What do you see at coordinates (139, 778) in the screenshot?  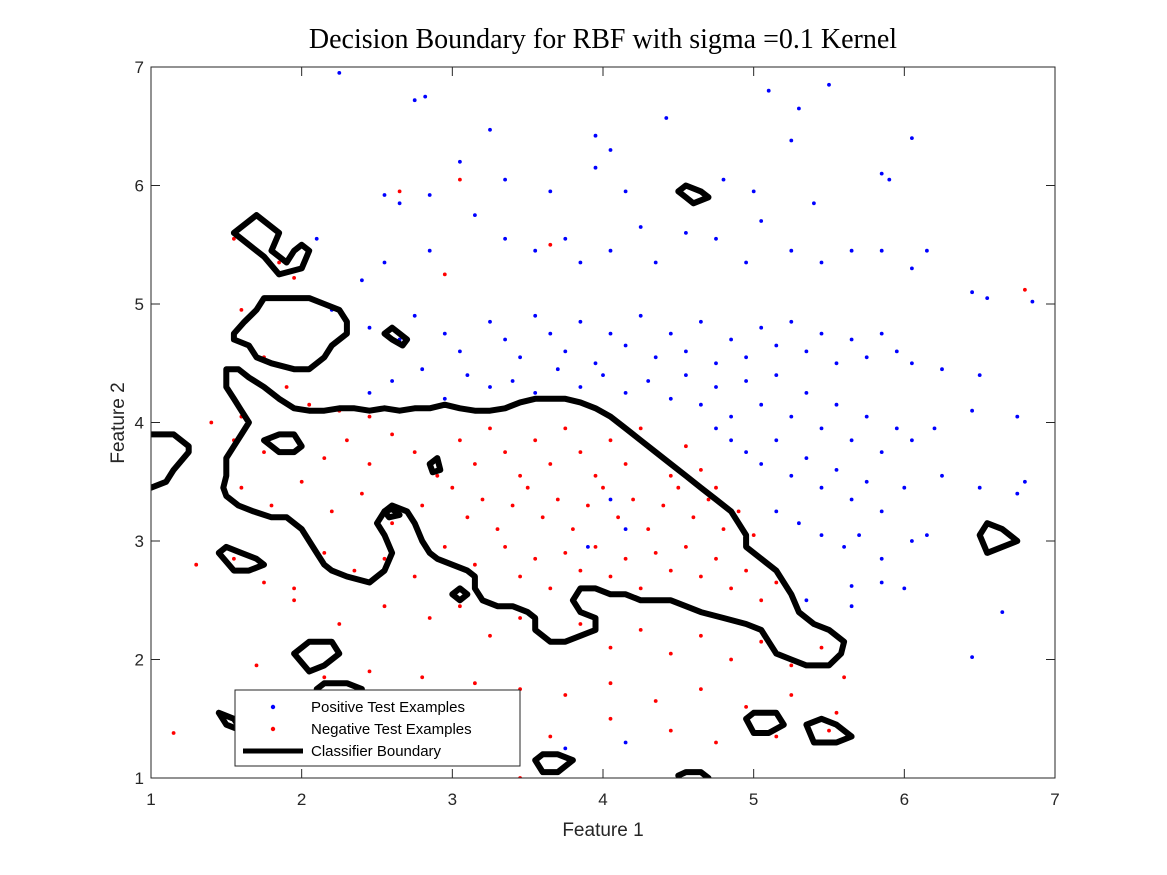 I see `y-tick-label: 1` at bounding box center [139, 778].